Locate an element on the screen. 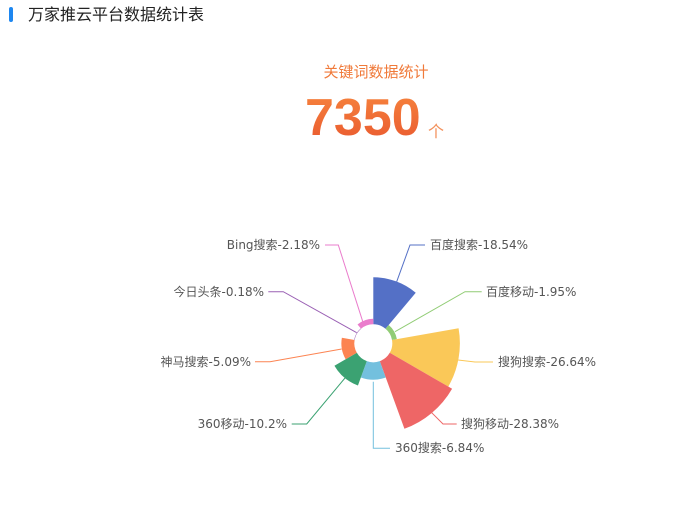 This screenshot has height=505, width=686. data-label-6: 神马搜索-5.09% is located at coordinates (206, 361).